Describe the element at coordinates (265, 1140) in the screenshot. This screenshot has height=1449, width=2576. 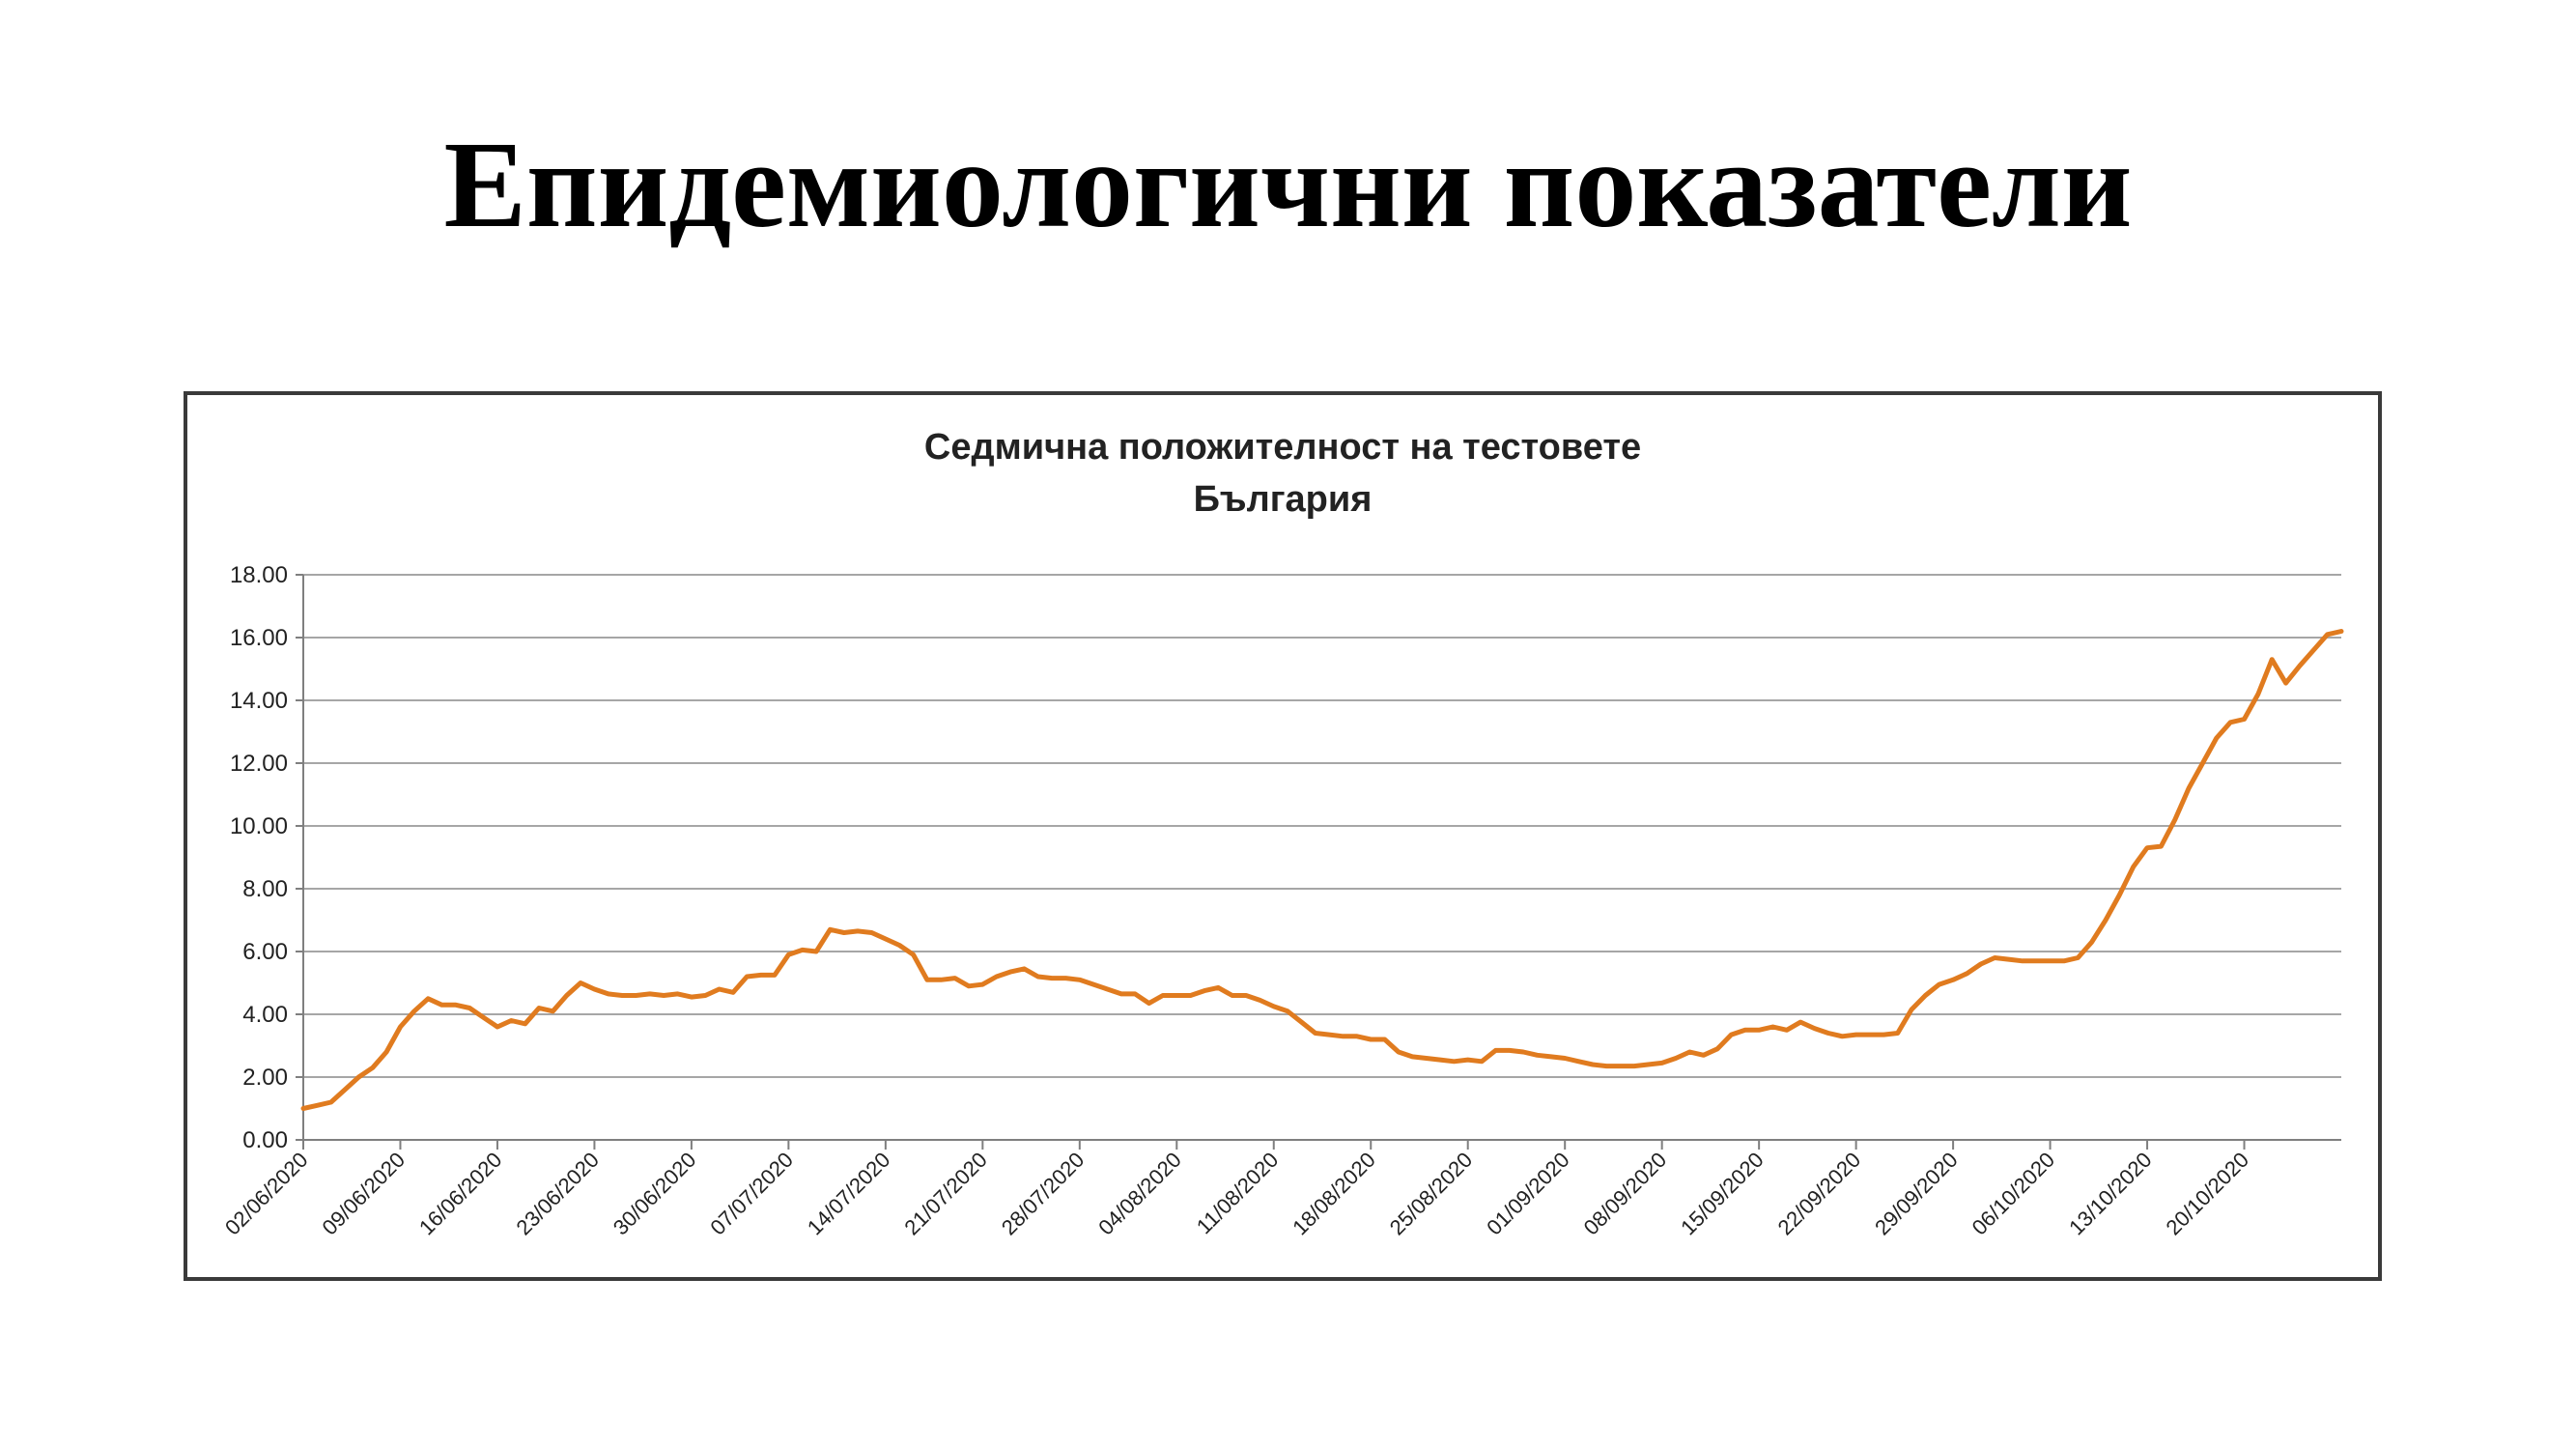
I see `y-tick-label: 0.00` at that location.